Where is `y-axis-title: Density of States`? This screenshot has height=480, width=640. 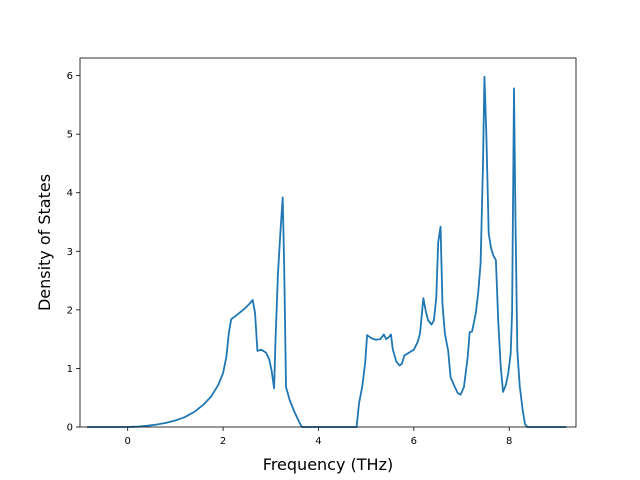 y-axis-title: Density of States is located at coordinates (44, 242).